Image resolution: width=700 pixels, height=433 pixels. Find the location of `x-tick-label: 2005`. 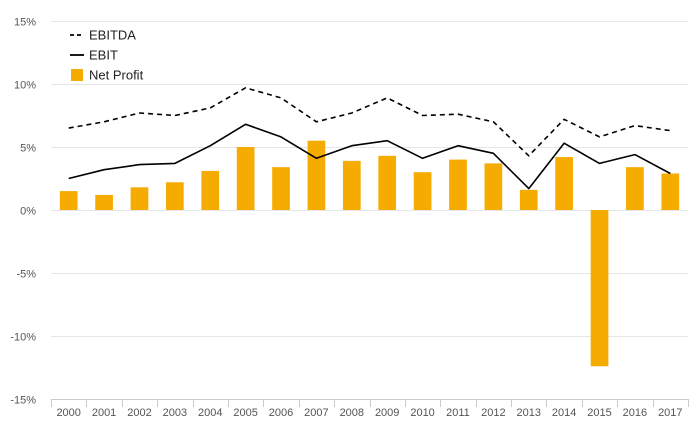

x-tick-label: 2005 is located at coordinates (245, 413).